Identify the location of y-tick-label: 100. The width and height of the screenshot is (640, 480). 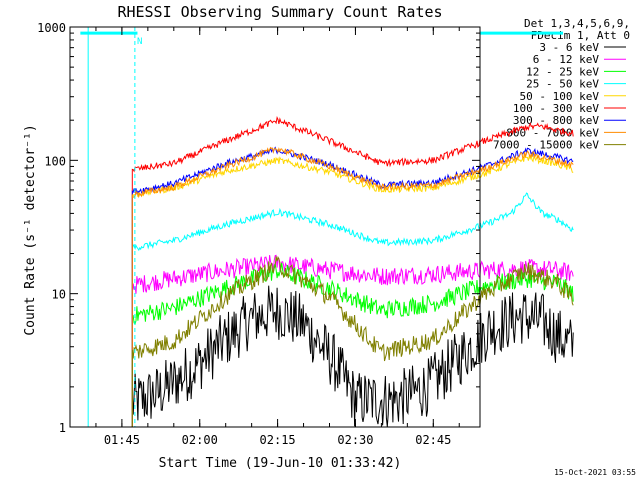
(55, 161).